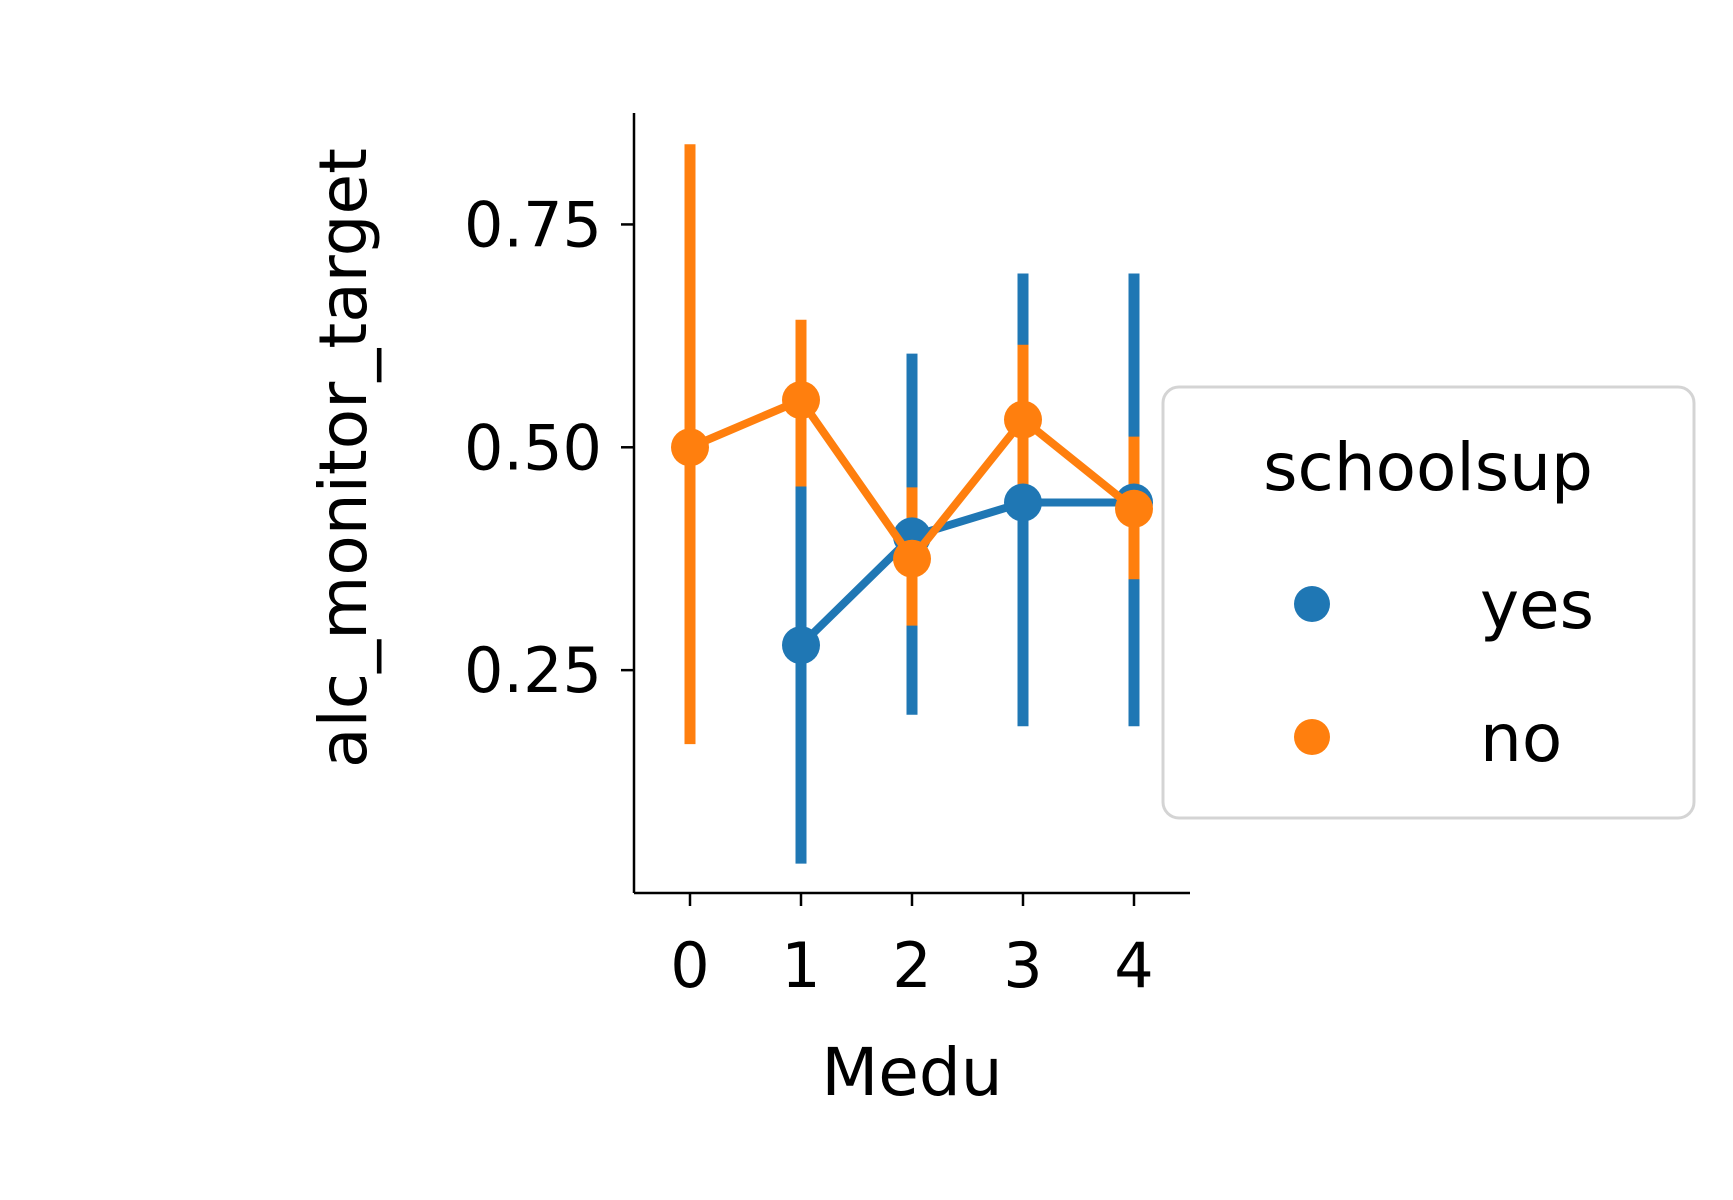  I want to click on x-tick-label: 4, so click(1133, 965).